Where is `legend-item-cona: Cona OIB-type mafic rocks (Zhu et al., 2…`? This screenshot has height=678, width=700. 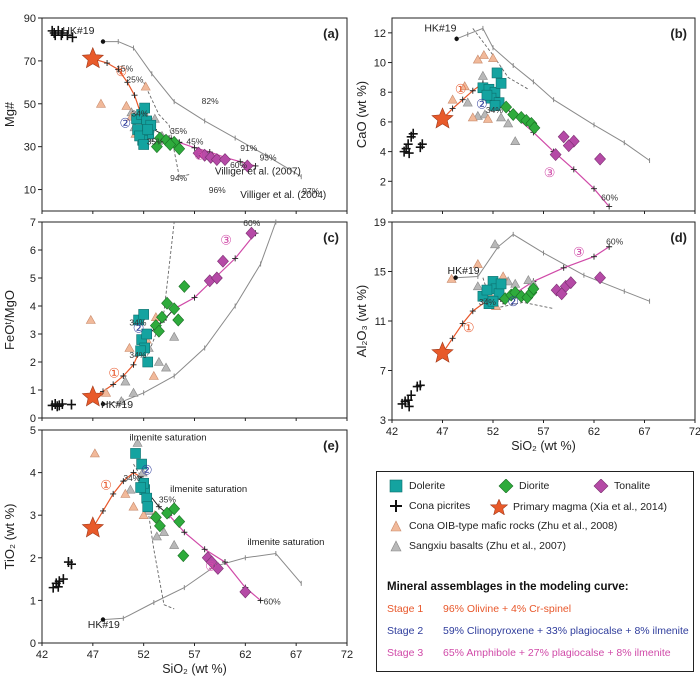 legend-item-cona: Cona OIB-type mafic rocks (Zhu et al., 2… is located at coordinates (502, 526).